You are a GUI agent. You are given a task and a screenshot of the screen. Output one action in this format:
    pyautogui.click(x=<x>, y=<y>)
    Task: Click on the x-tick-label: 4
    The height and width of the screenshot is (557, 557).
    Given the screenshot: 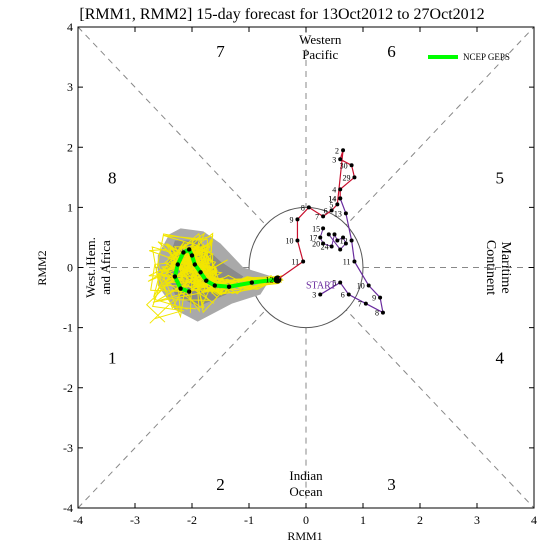 What is the action you would take?
    pyautogui.click(x=534, y=520)
    